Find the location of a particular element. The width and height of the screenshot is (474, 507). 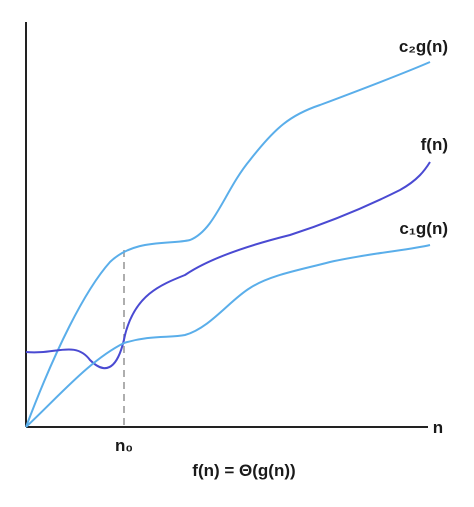

x-axis-label: n is located at coordinates (438, 427).